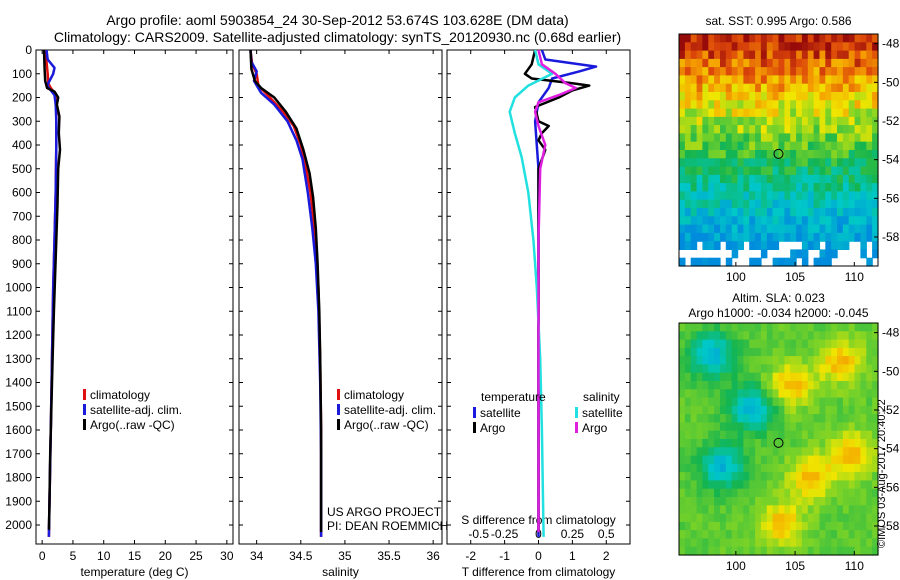 This screenshot has width=900, height=580. What do you see at coordinates (28, 50) in the screenshot?
I see `depth-tick-label: 0` at bounding box center [28, 50].